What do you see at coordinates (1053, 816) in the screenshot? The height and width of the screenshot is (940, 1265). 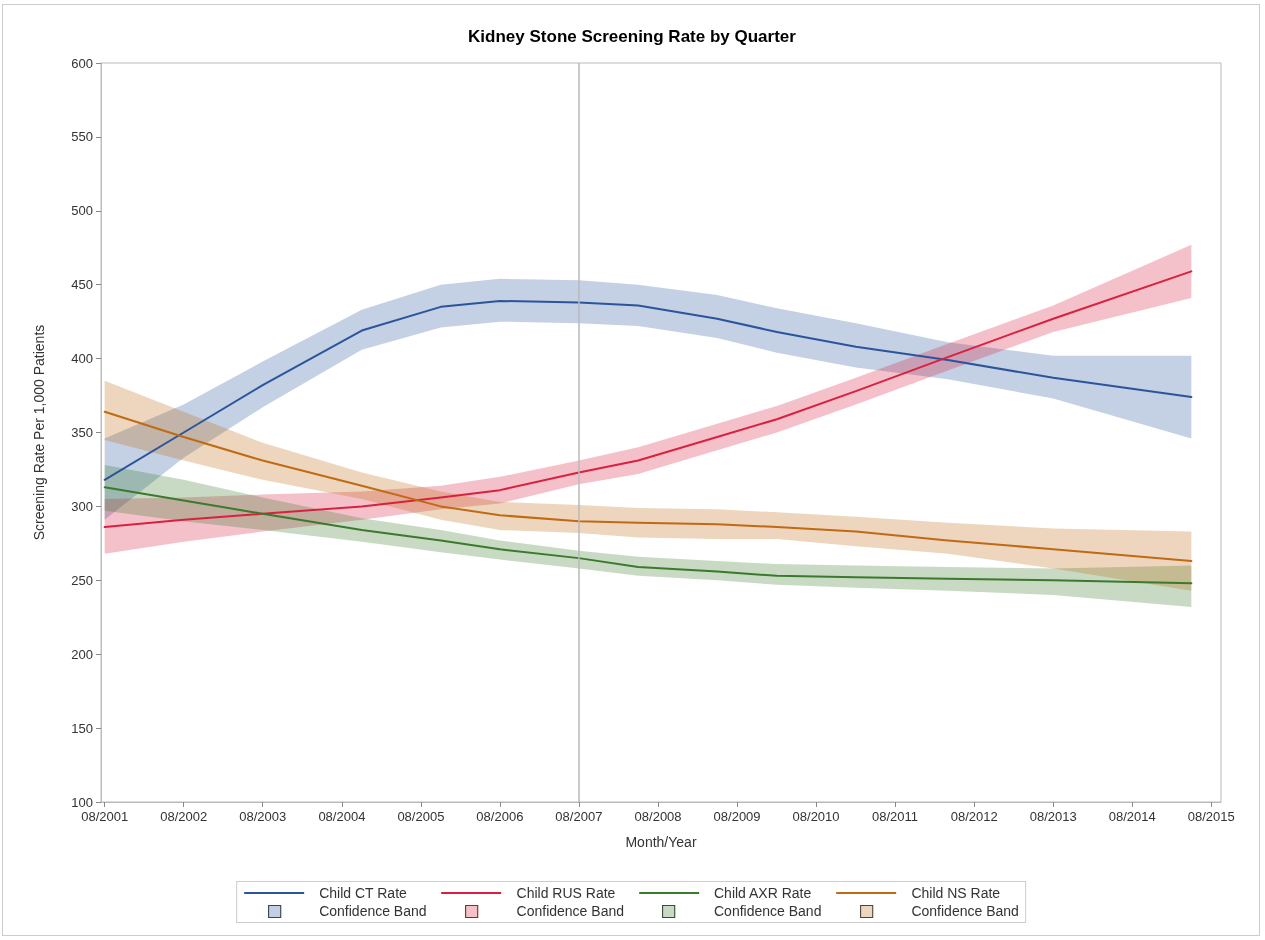 I see `x-tick-label: 08/2013` at bounding box center [1053, 816].